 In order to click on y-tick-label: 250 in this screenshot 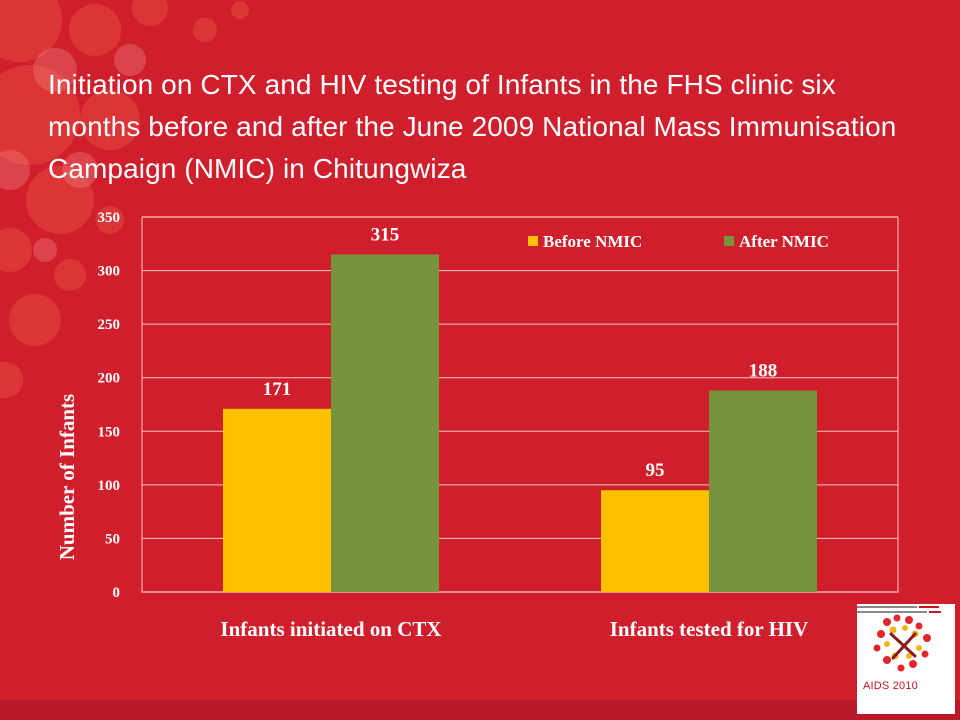, I will do `click(109, 325)`.